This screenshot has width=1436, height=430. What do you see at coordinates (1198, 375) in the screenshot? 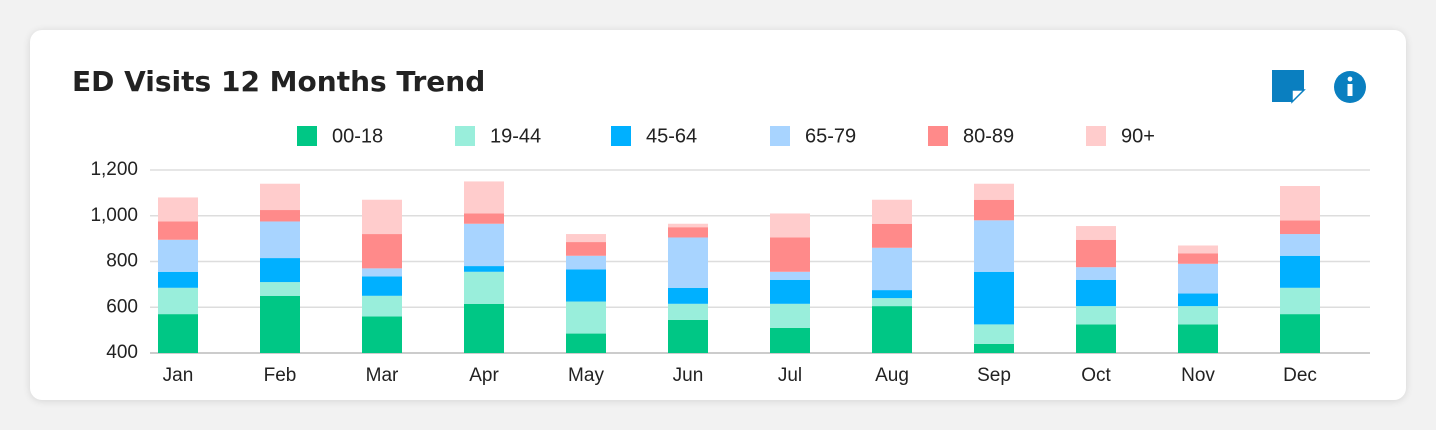
I see `x-tick-label: Nov` at bounding box center [1198, 375].